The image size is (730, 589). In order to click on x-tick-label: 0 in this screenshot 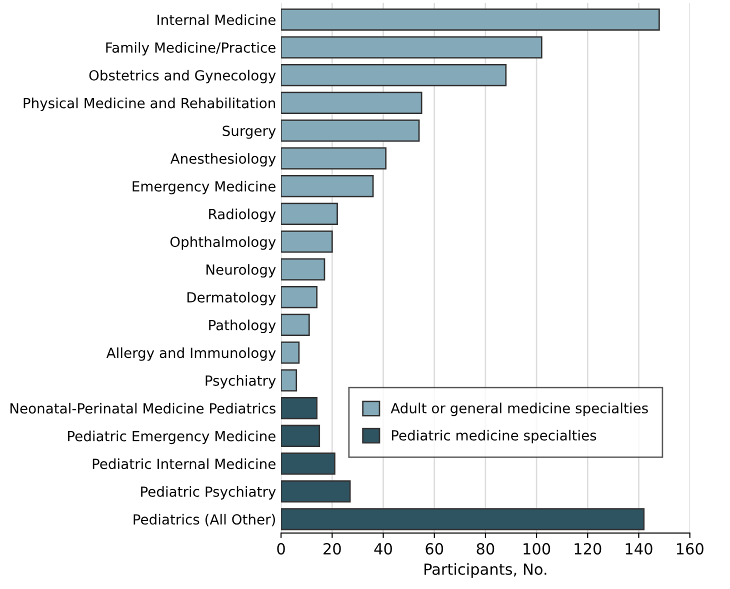, I will do `click(281, 549)`.